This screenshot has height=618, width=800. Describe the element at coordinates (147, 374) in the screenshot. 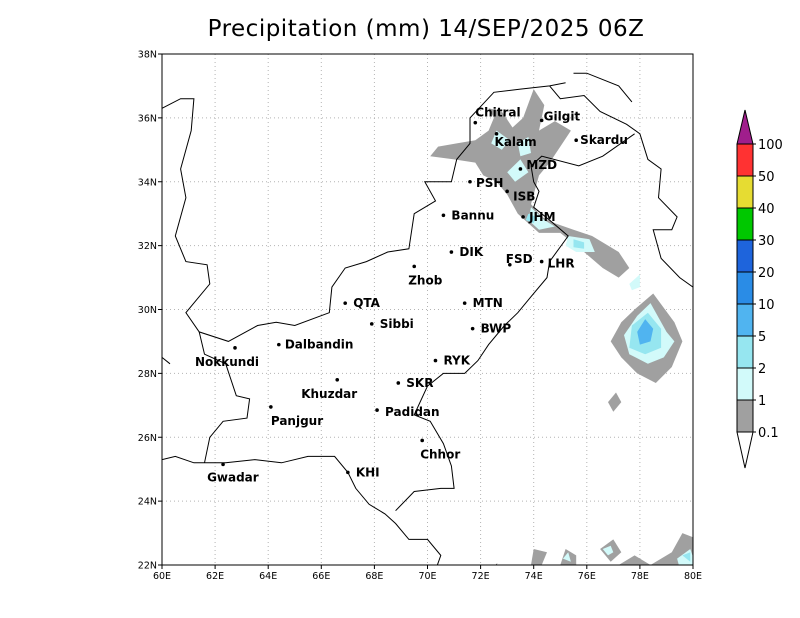

I see `y-tick-label: 28N` at that location.